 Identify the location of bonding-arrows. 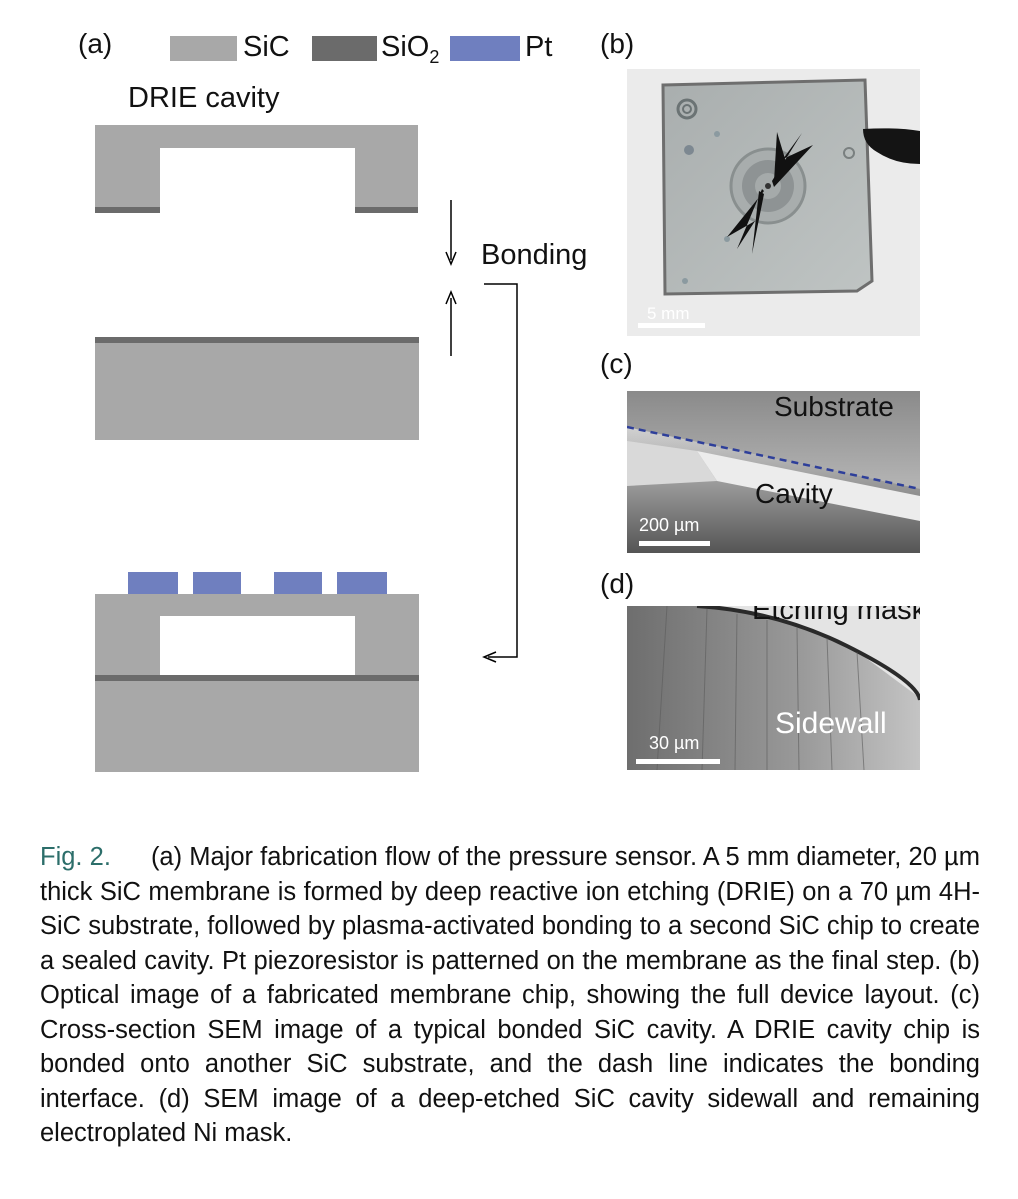
(451, 278).